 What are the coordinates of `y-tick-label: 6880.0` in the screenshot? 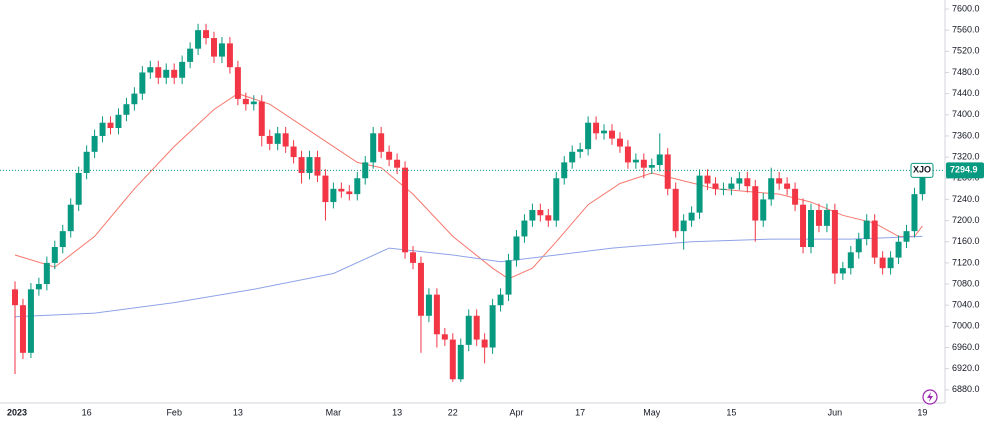 It's located at (966, 389).